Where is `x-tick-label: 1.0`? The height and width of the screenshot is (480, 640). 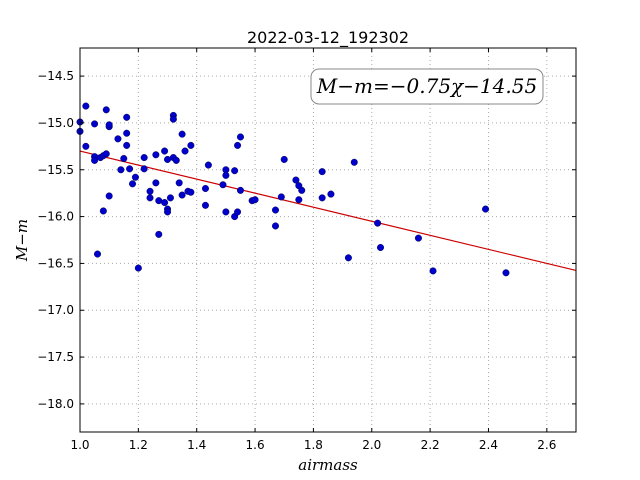 x-tick-label: 1.0 is located at coordinates (79, 445).